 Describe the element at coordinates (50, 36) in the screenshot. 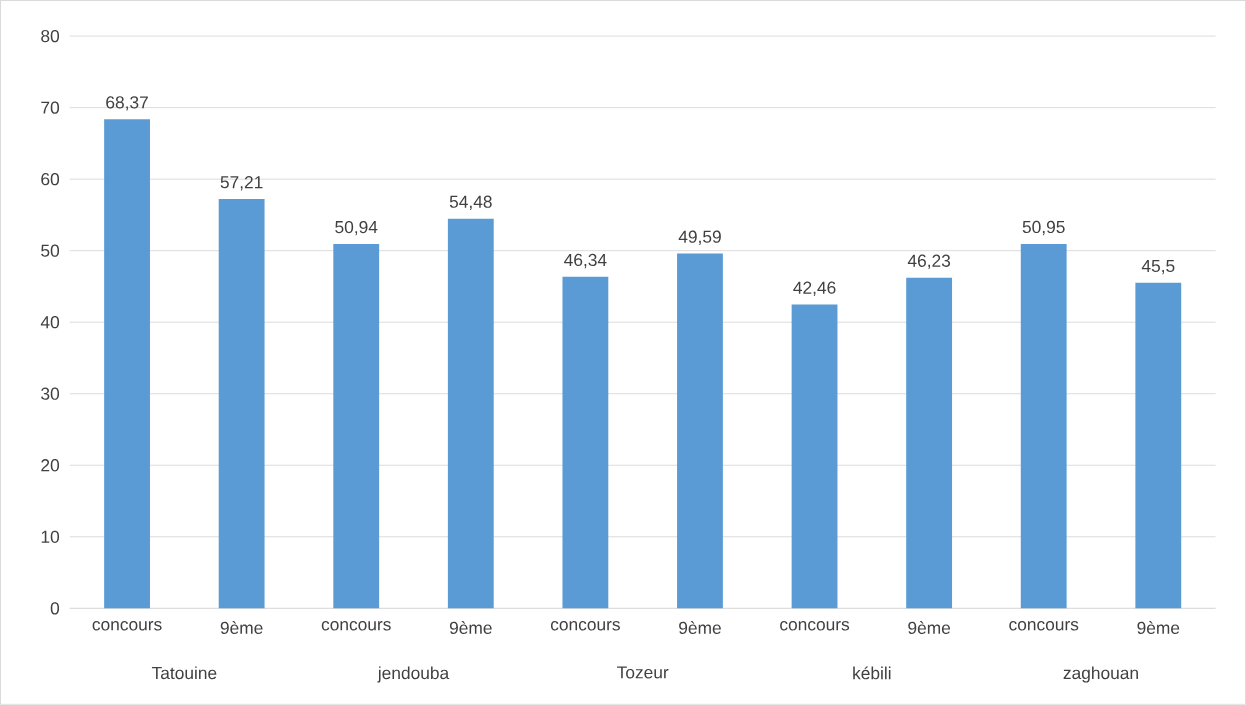

I see `y-tick-label: 80` at that location.